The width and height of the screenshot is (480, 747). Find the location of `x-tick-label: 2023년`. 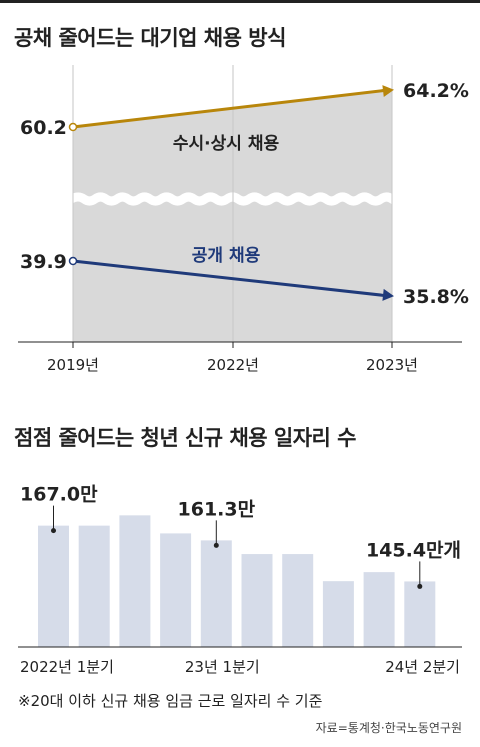

x-tick-label: 2023년 is located at coordinates (392, 365).